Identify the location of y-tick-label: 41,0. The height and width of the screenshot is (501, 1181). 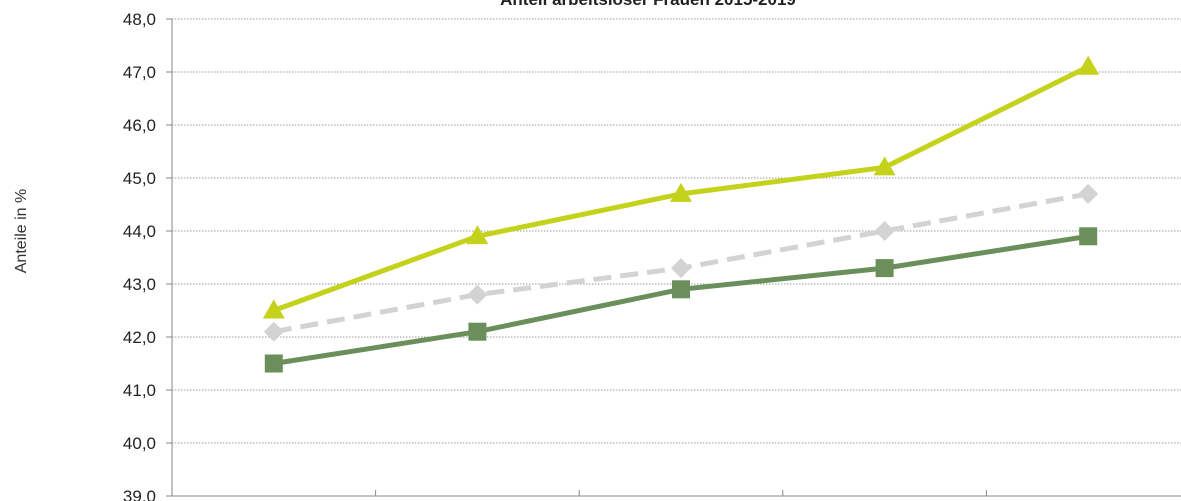
(139, 390).